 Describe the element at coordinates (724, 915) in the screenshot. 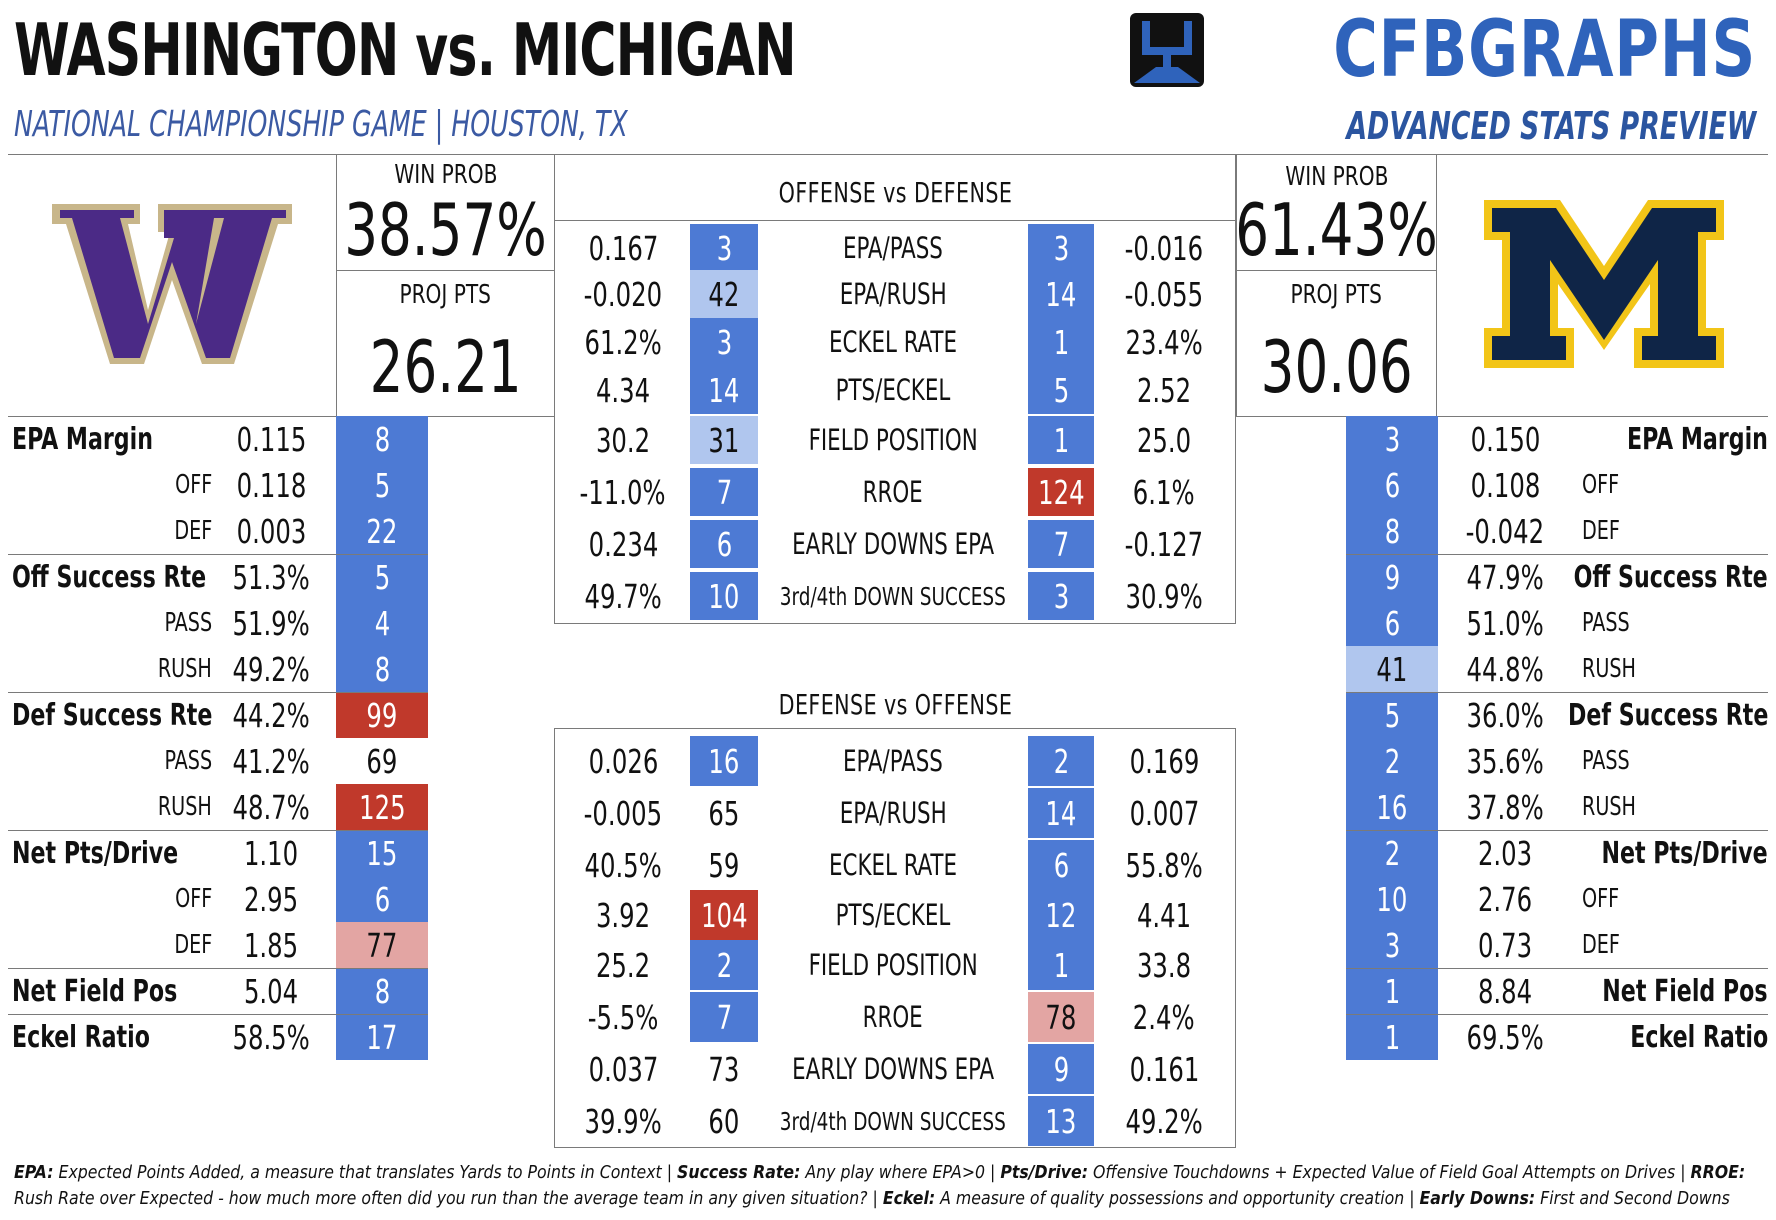

I see `wash-matchup-rank-text: 104` at that location.